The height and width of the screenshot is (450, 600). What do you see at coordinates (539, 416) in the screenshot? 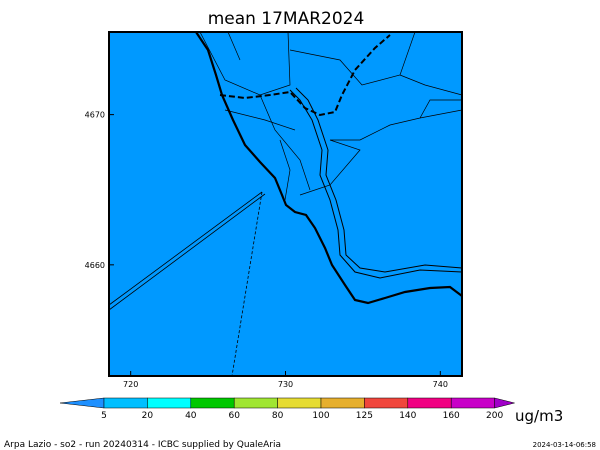
I see `colorbar-unit: ug/m3` at bounding box center [539, 416].